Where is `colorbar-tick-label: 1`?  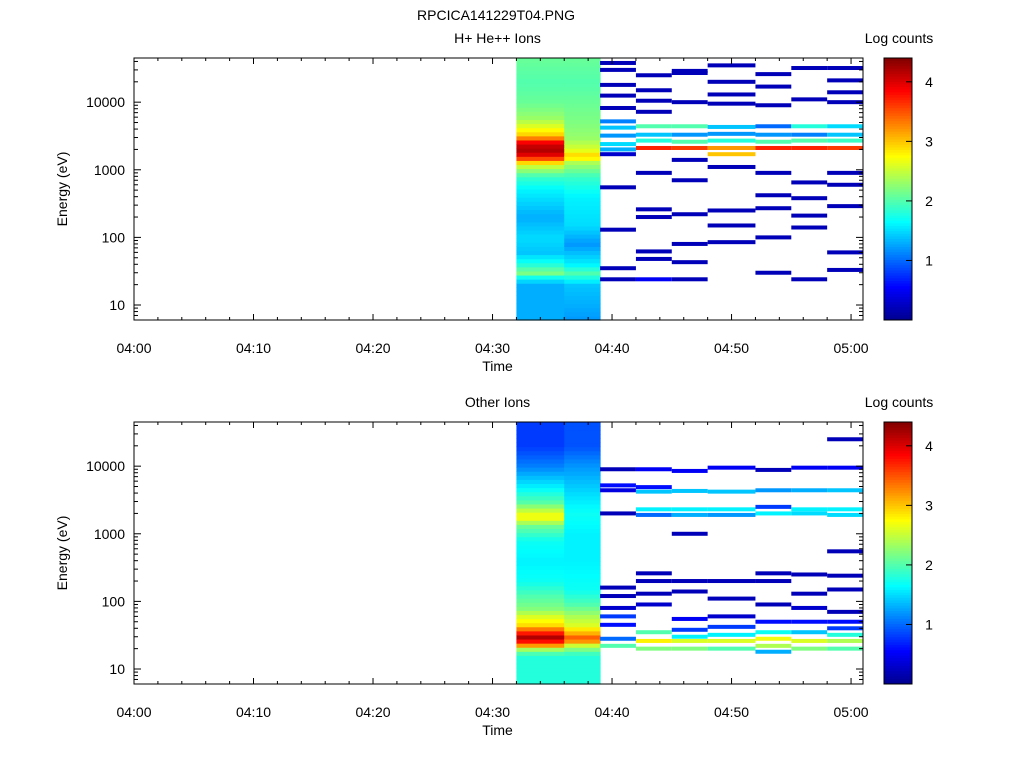
colorbar-tick-label: 1 is located at coordinates (929, 624).